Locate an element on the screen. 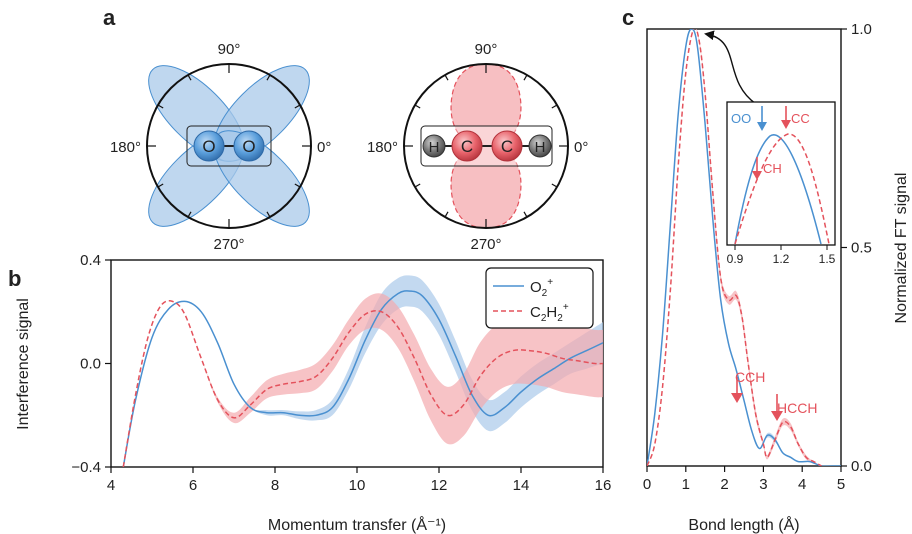  inset-tick-label: 1.5 is located at coordinates (827, 259).